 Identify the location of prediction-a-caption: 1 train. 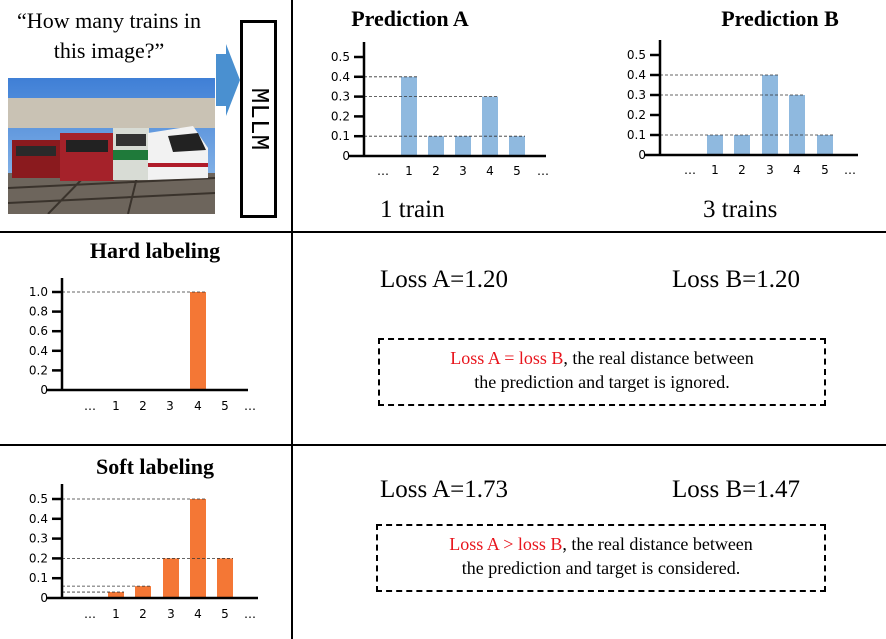
(412, 209).